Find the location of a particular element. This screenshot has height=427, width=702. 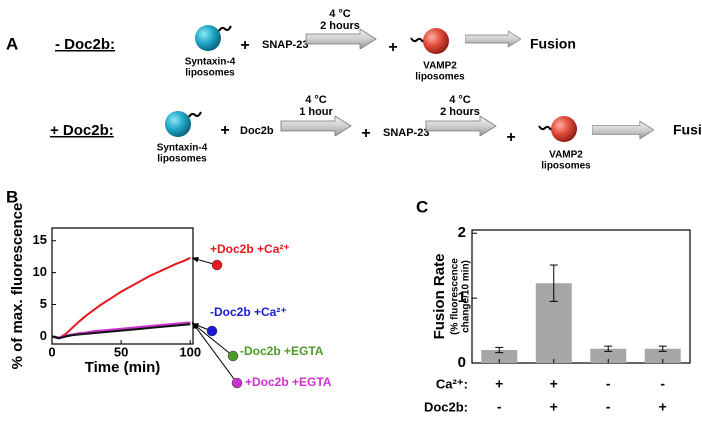

condition: 1 hour is located at coordinates (316, 112).